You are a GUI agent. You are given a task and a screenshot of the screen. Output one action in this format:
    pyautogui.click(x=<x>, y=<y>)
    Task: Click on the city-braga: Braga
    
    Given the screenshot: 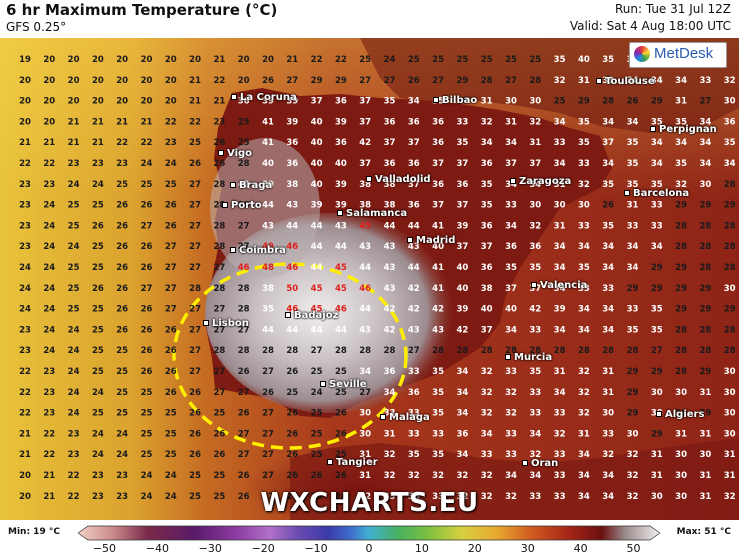 What is the action you would take?
    pyautogui.click(x=251, y=185)
    